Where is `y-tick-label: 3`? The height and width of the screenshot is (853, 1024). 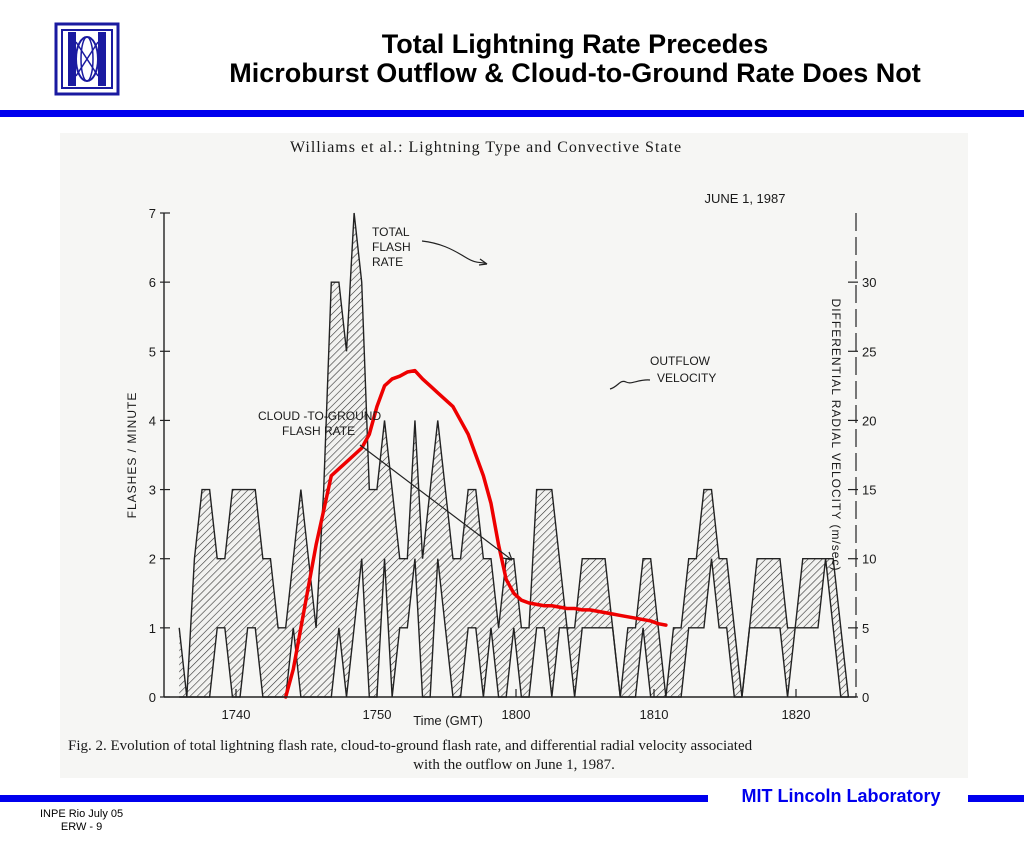 y-tick-label: 3 is located at coordinates (152, 490).